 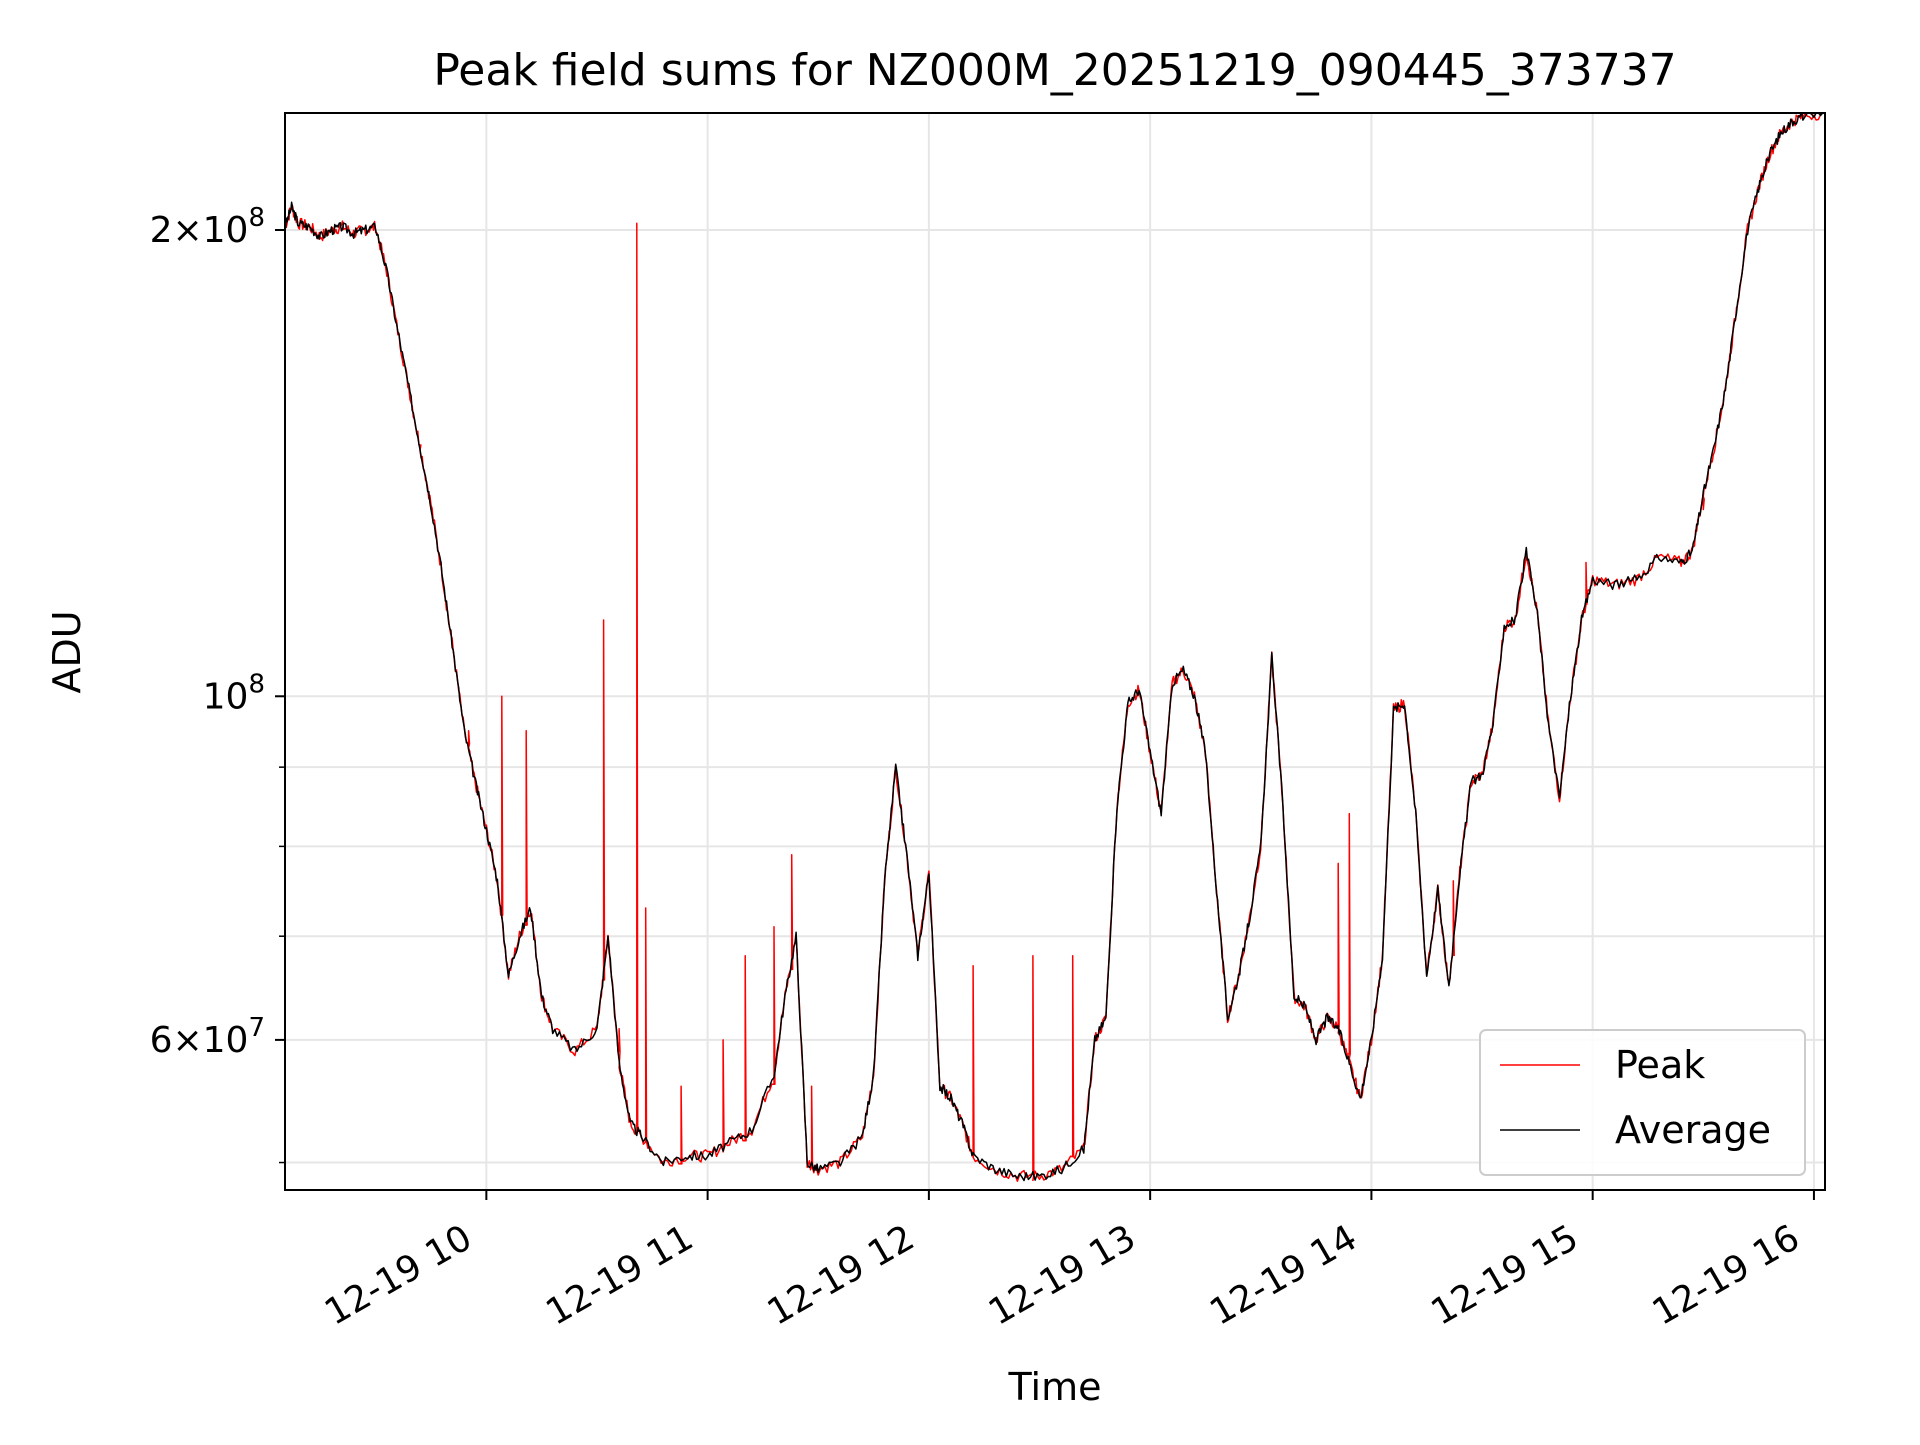 What do you see at coordinates (207, 1037) in the screenshot?
I see `y-tick-label: 6×107` at bounding box center [207, 1037].